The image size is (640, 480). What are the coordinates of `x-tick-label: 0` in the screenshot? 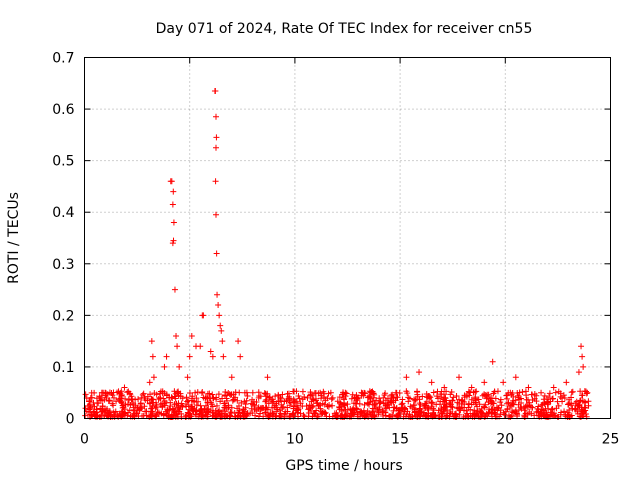 It's located at (84, 440).